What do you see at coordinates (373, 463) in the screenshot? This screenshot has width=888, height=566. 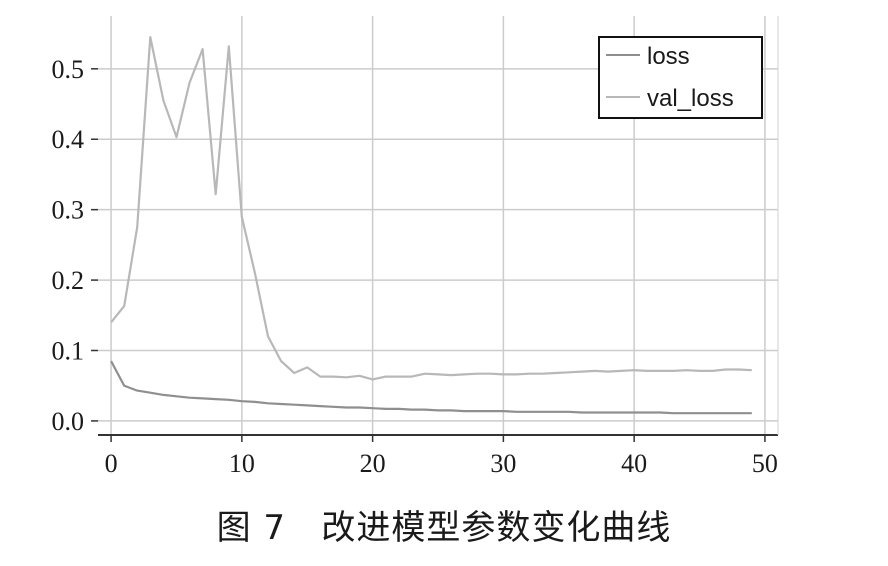 I see `x-tick-label: 20` at bounding box center [373, 463].